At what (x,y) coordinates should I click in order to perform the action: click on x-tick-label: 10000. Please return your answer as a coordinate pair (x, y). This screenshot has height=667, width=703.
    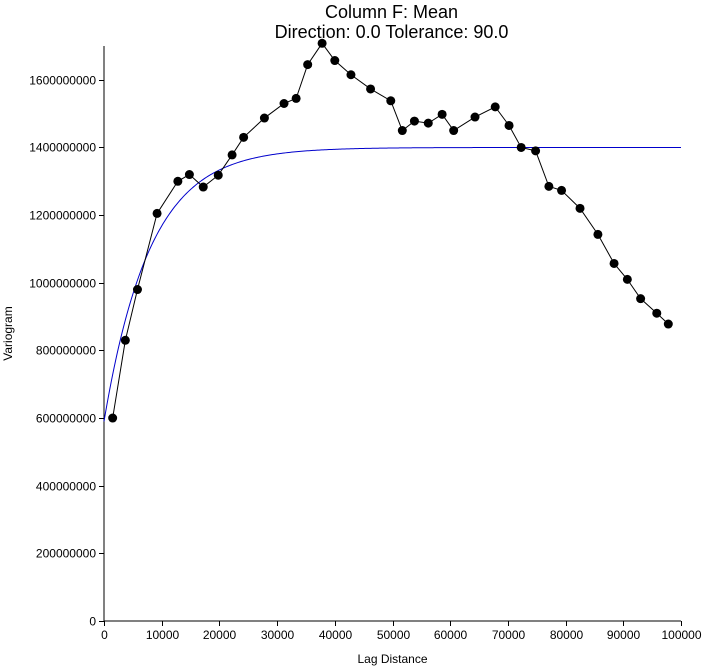
    Looking at the image, I should click on (163, 635).